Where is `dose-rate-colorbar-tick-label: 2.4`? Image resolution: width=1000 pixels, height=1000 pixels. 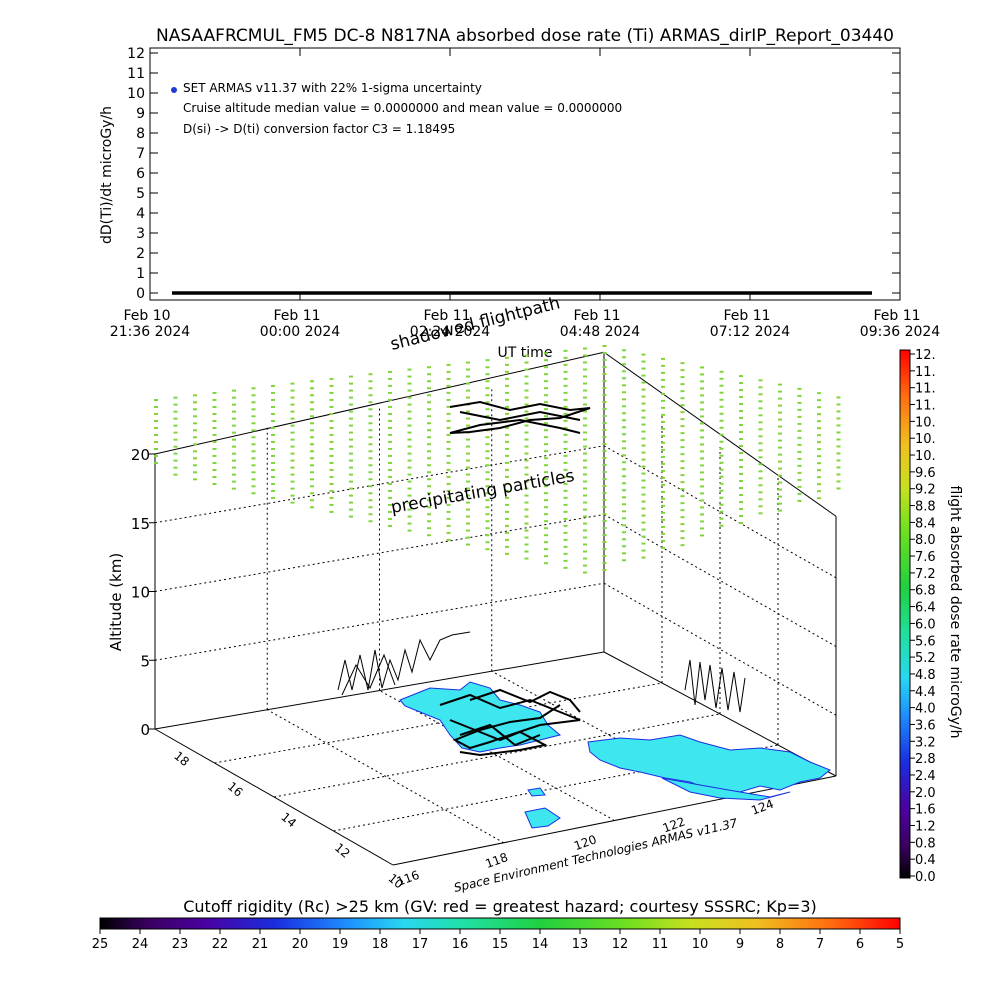
dose-rate-colorbar-tick-label: 2.4 is located at coordinates (925, 776).